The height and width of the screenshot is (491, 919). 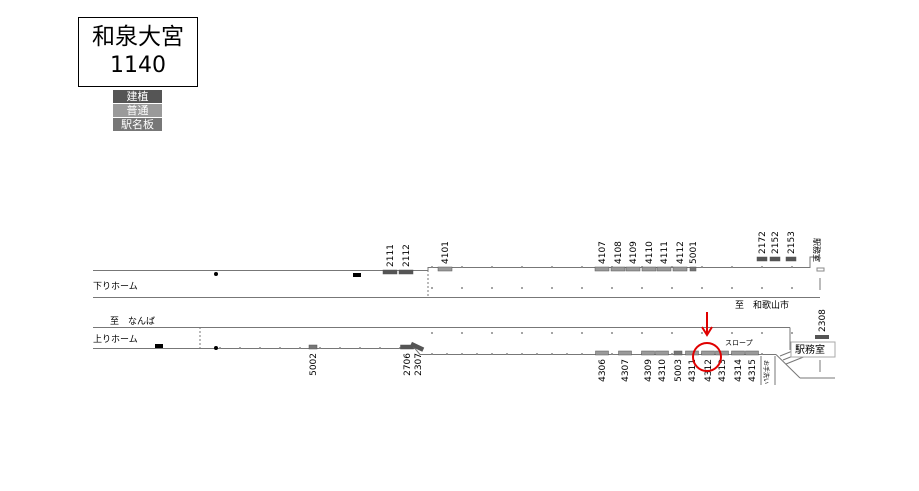 I want to click on small-sign, so click(x=820, y=269).